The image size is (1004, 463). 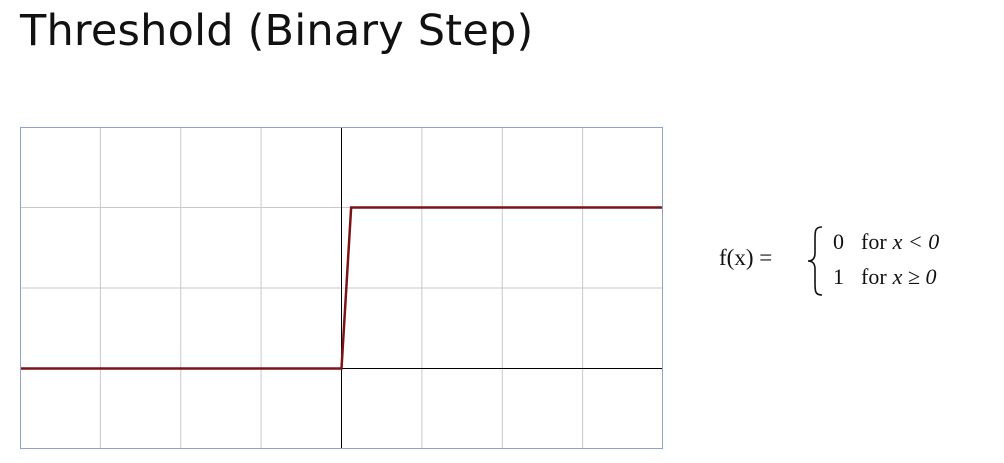 I want to click on formula-case-1: 1 for x ≥ 0, so click(x=885, y=277).